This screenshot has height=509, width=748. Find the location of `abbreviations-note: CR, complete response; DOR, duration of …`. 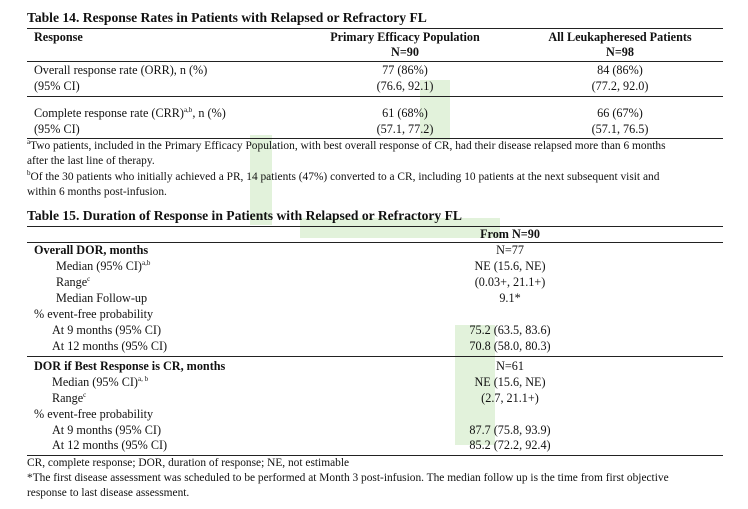

abbreviations-note: CR, complete response; DOR, duration of … is located at coordinates (188, 463).